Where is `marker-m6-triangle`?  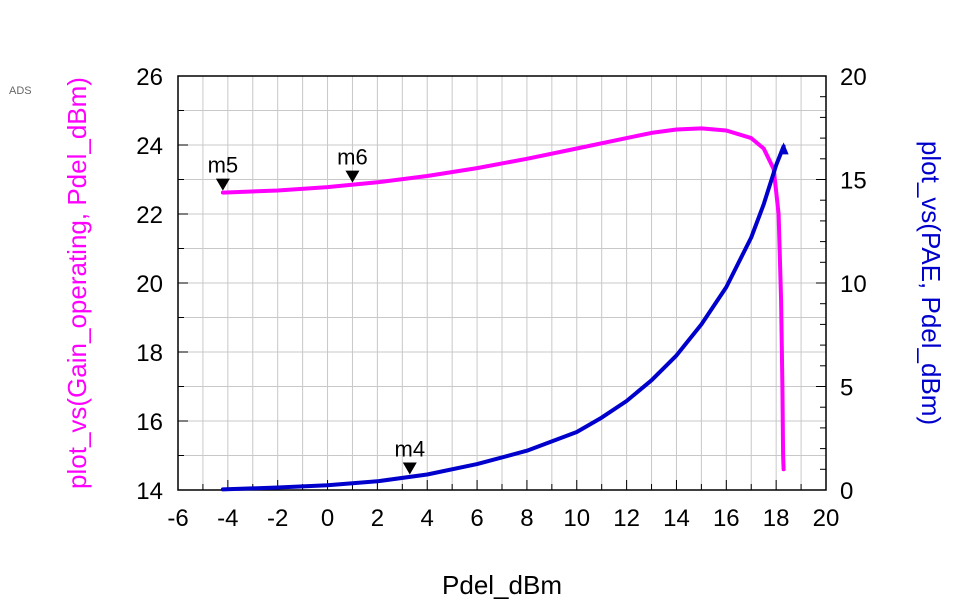 marker-m6-triangle is located at coordinates (352, 176).